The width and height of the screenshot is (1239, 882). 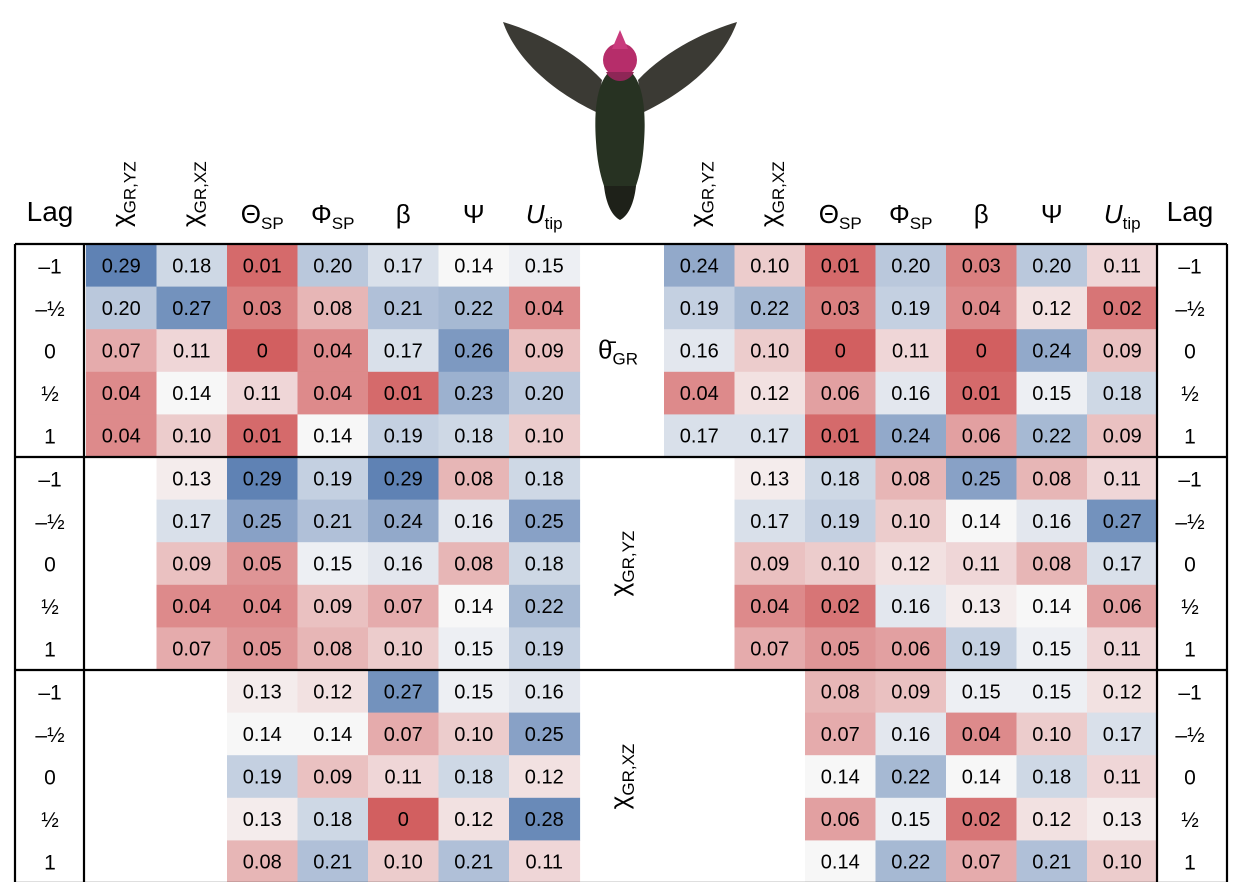 What do you see at coordinates (771, 194) in the screenshot?
I see `column-header-label: χGR,XZ` at bounding box center [771, 194].